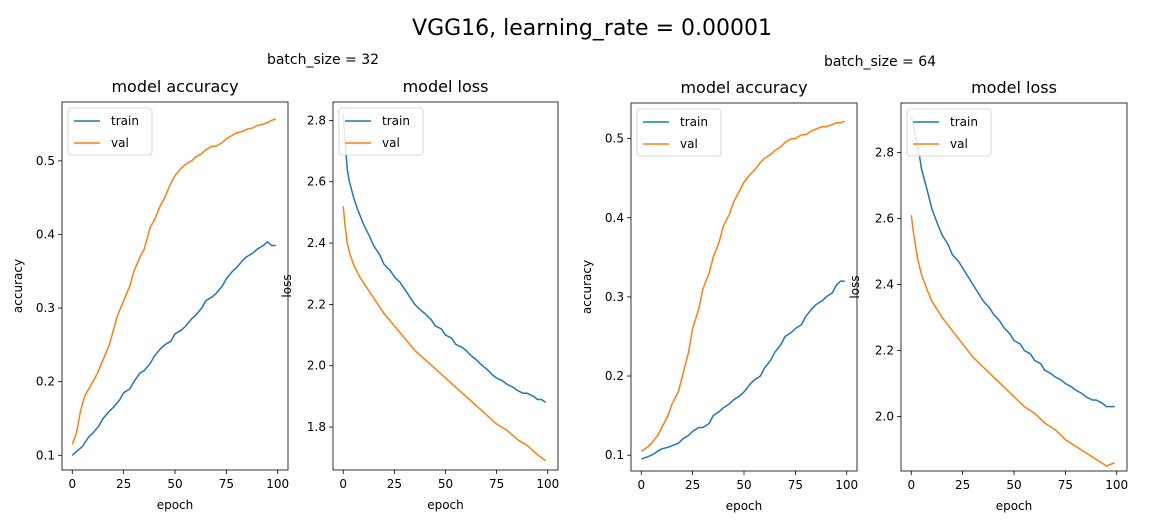 This screenshot has width=1161, height=527. I want to click on y-tick-label: 1.8, so click(316, 427).